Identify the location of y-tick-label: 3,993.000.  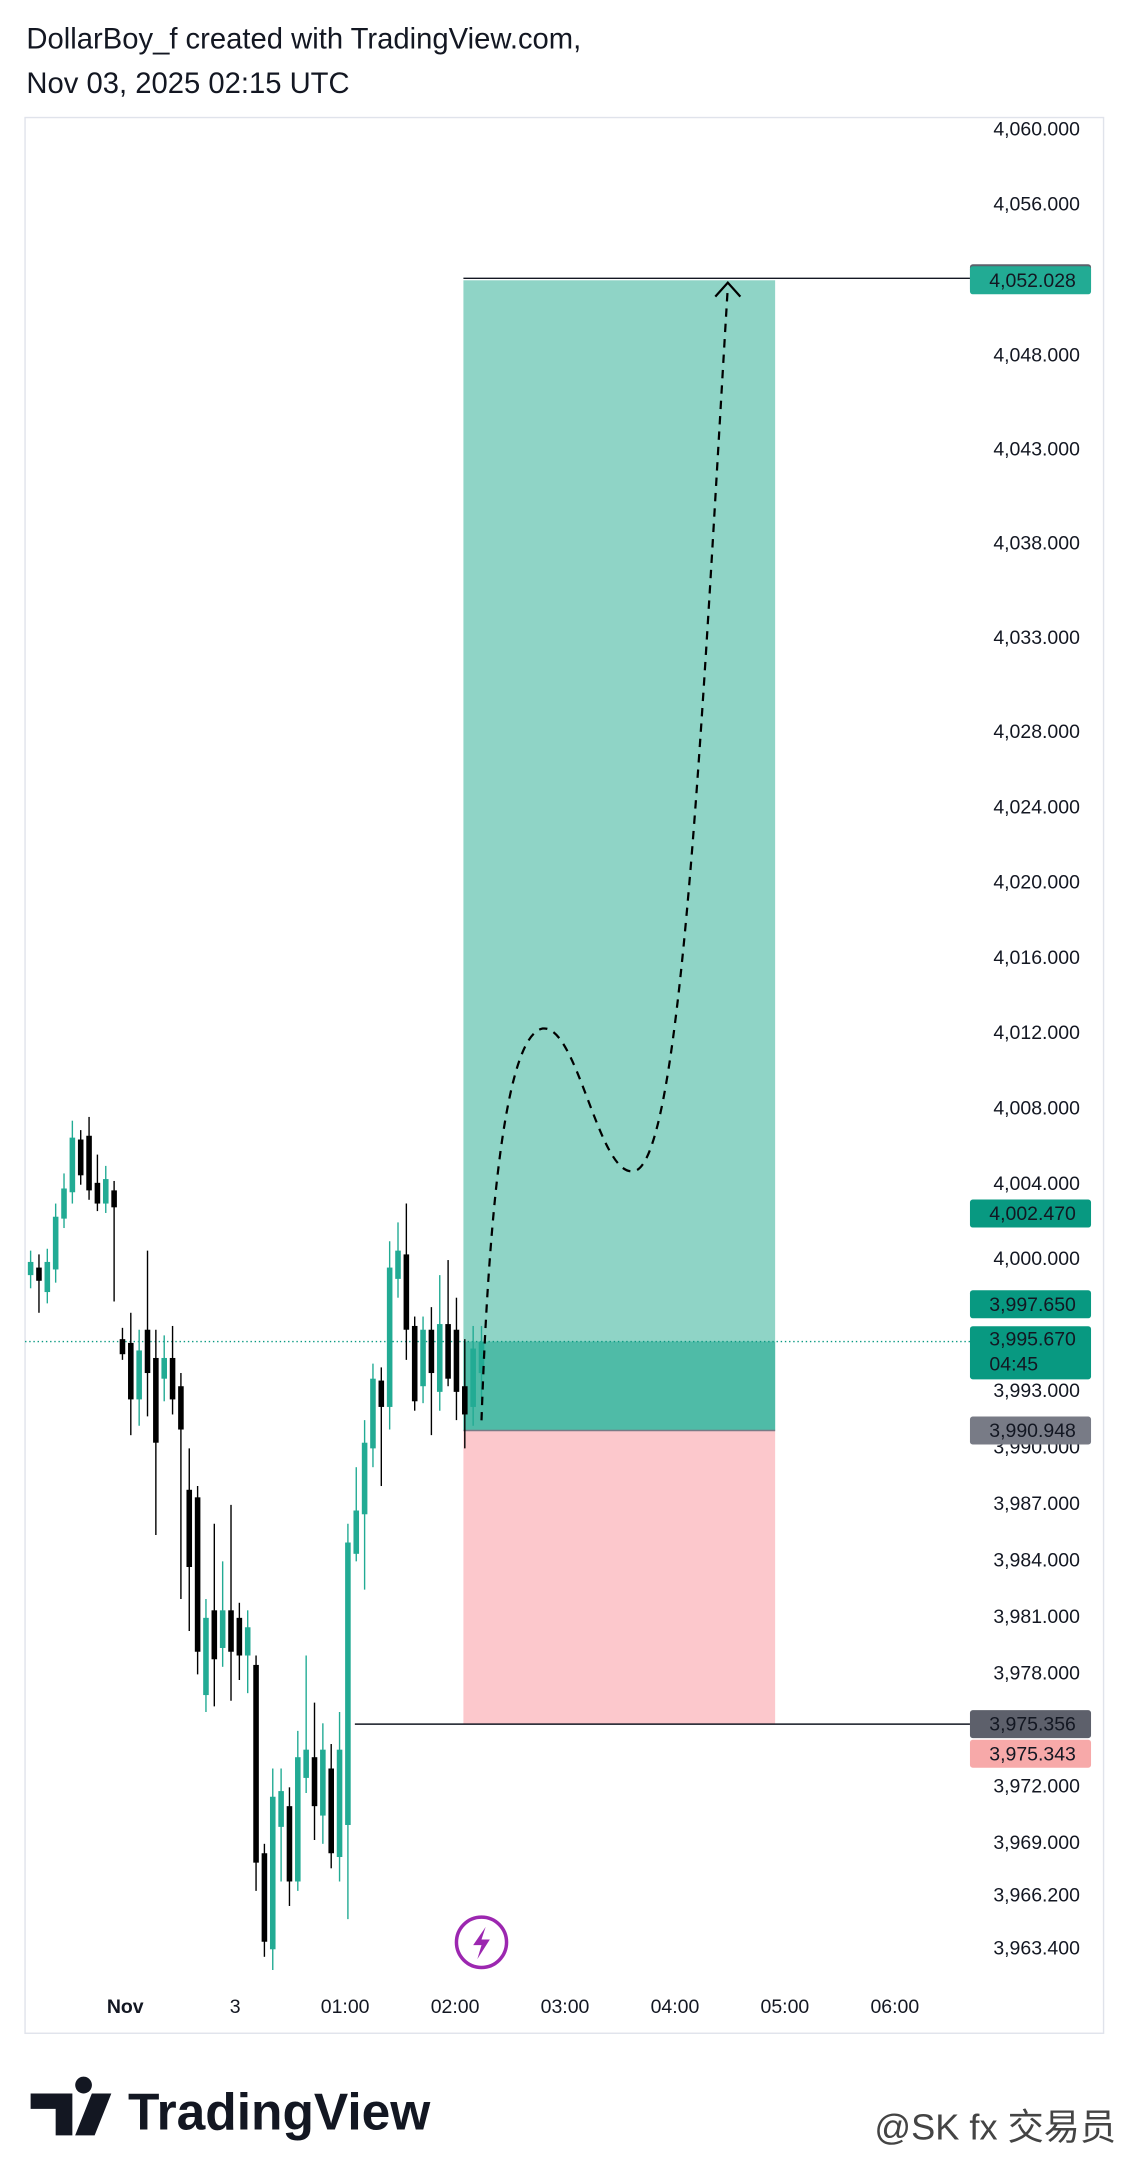
(1036, 1391).